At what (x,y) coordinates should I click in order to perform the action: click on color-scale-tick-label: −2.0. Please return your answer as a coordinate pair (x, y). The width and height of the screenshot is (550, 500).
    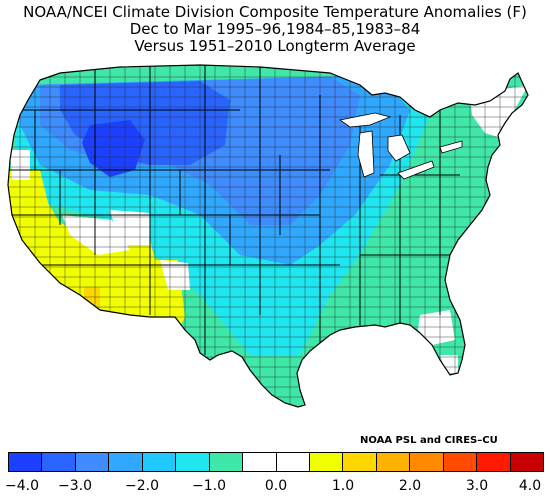
    Looking at the image, I should click on (142, 486).